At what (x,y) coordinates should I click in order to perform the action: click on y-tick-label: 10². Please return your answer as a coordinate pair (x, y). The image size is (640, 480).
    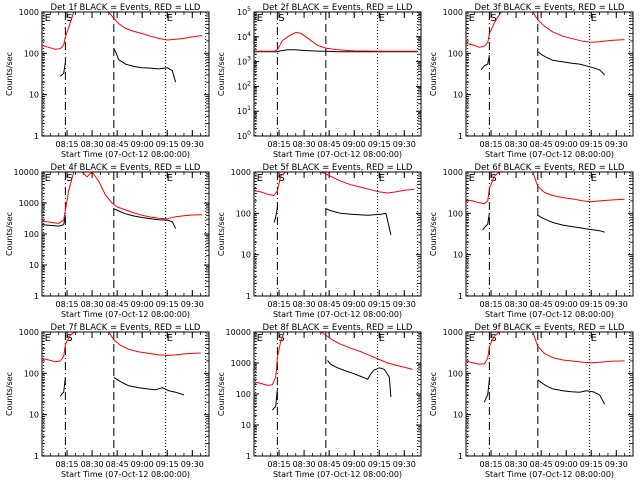
    Looking at the image, I should click on (244, 85).